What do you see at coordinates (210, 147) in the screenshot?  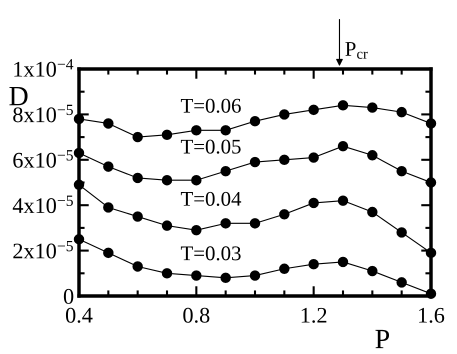 I see `series-label: T=0.05` at bounding box center [210, 147].